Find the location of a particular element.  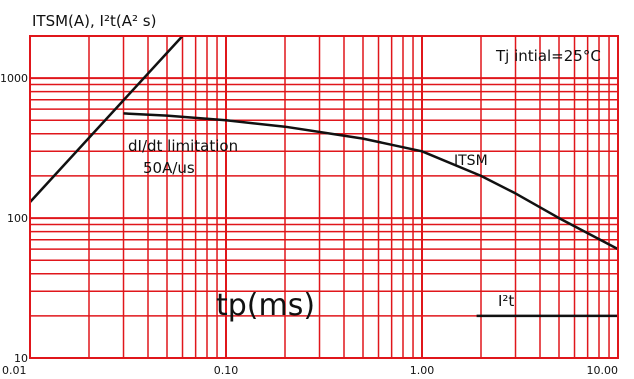

x-tick-label: 0.01 is located at coordinates (14, 370).